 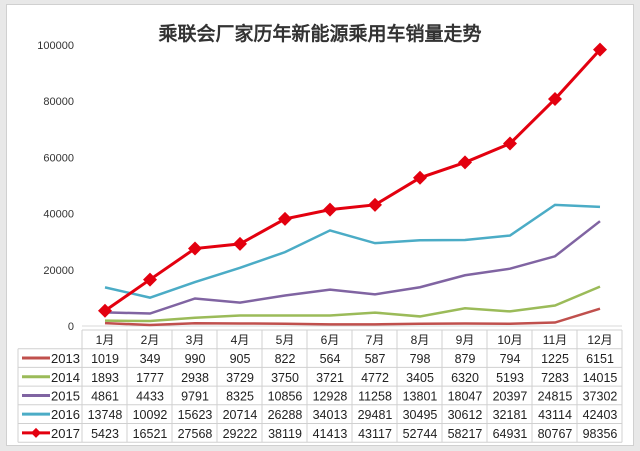 I want to click on table-cell: 1225, so click(x=555, y=359).